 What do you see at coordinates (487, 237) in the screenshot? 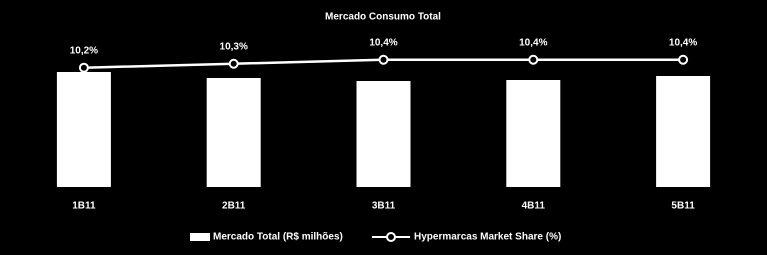
I see `legend-label: Hypermarcas Market Share (%)` at bounding box center [487, 237].